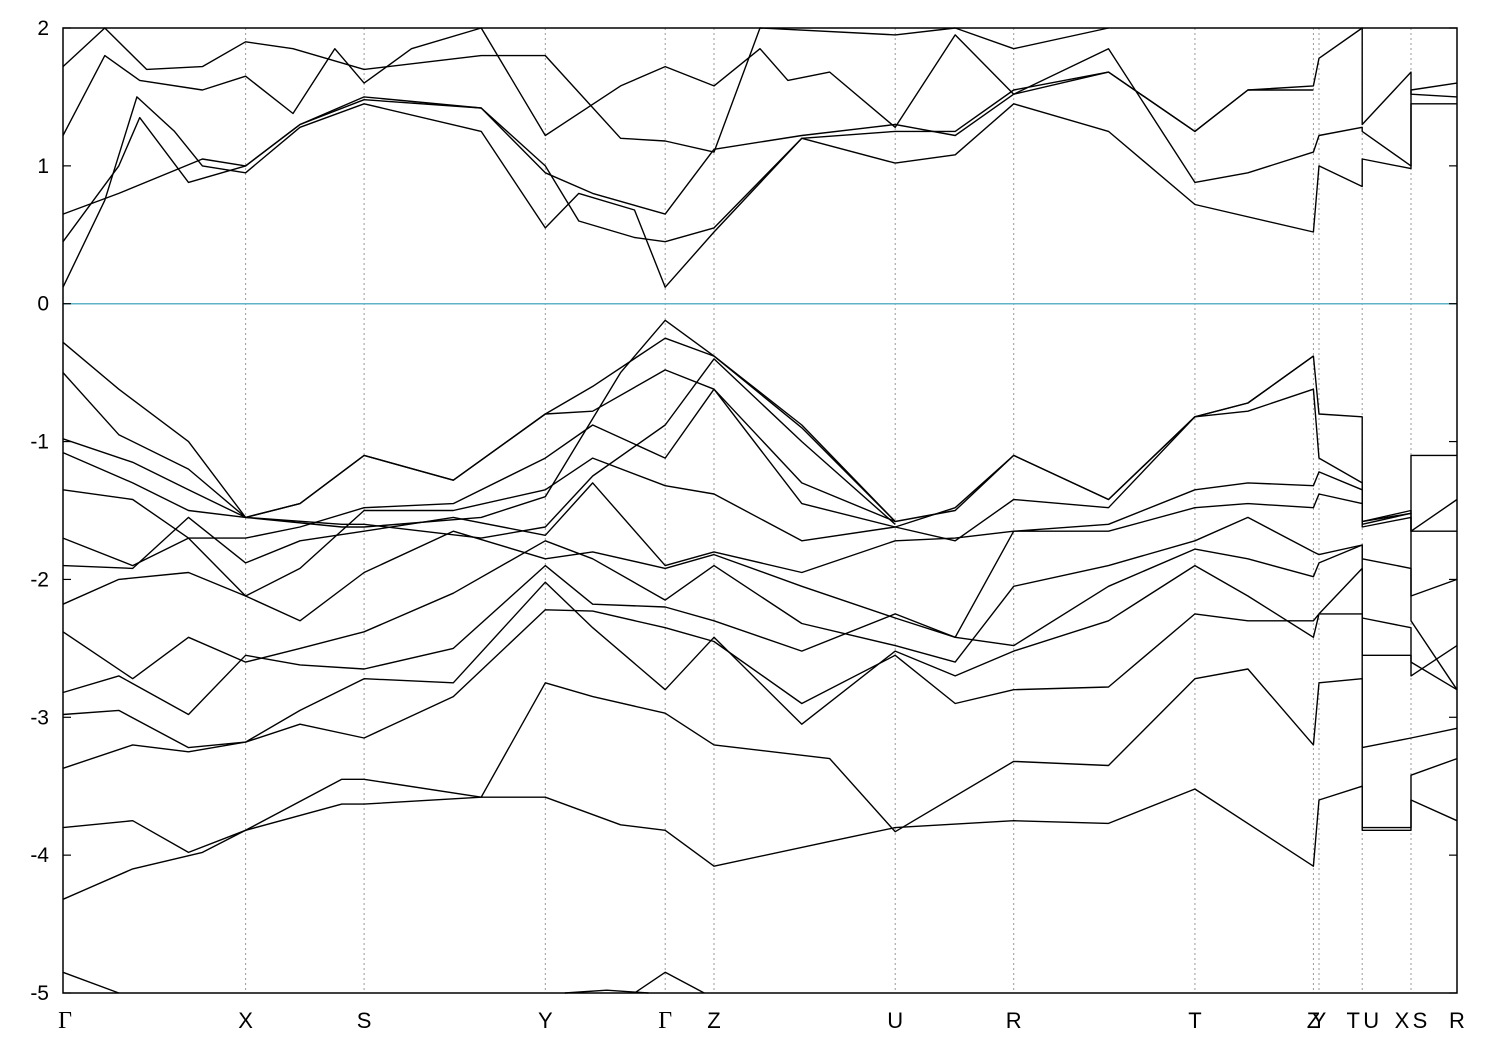  What do you see at coordinates (39, 579) in the screenshot?
I see `y-tick-label: -2` at bounding box center [39, 579].